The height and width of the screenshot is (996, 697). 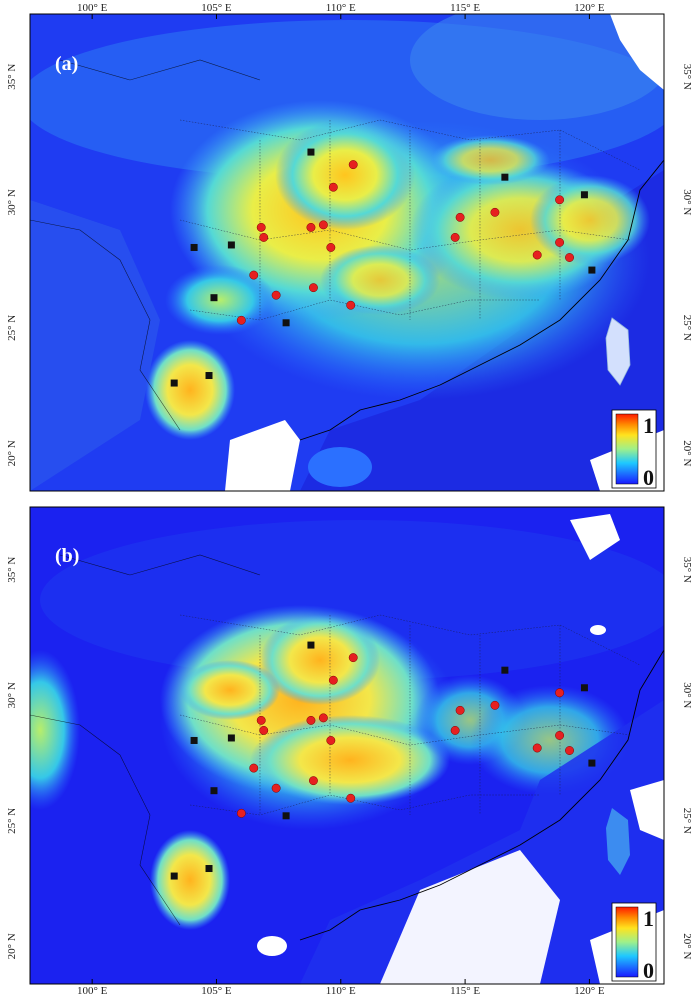 What do you see at coordinates (634, 942) in the screenshot?
I see `panel-b-colorbar: 1 0` at bounding box center [634, 942].